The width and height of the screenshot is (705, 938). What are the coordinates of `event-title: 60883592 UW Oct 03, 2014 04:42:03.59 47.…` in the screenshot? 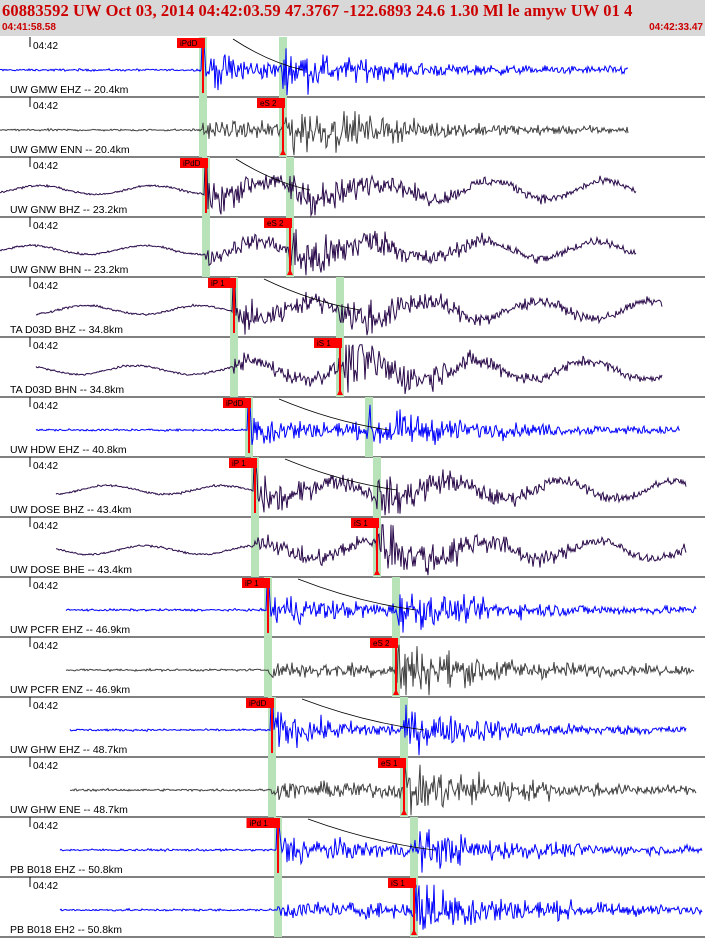 It's located at (317, 10).